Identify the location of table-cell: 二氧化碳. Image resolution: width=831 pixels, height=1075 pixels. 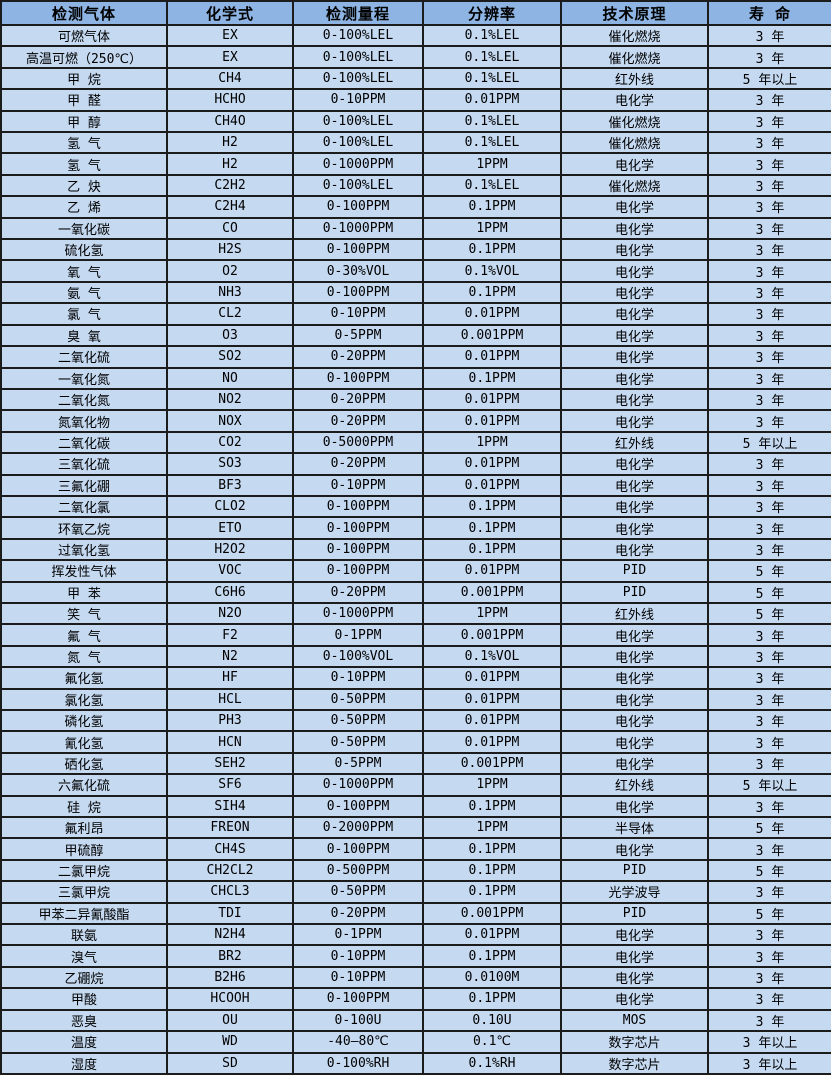
(84, 442).